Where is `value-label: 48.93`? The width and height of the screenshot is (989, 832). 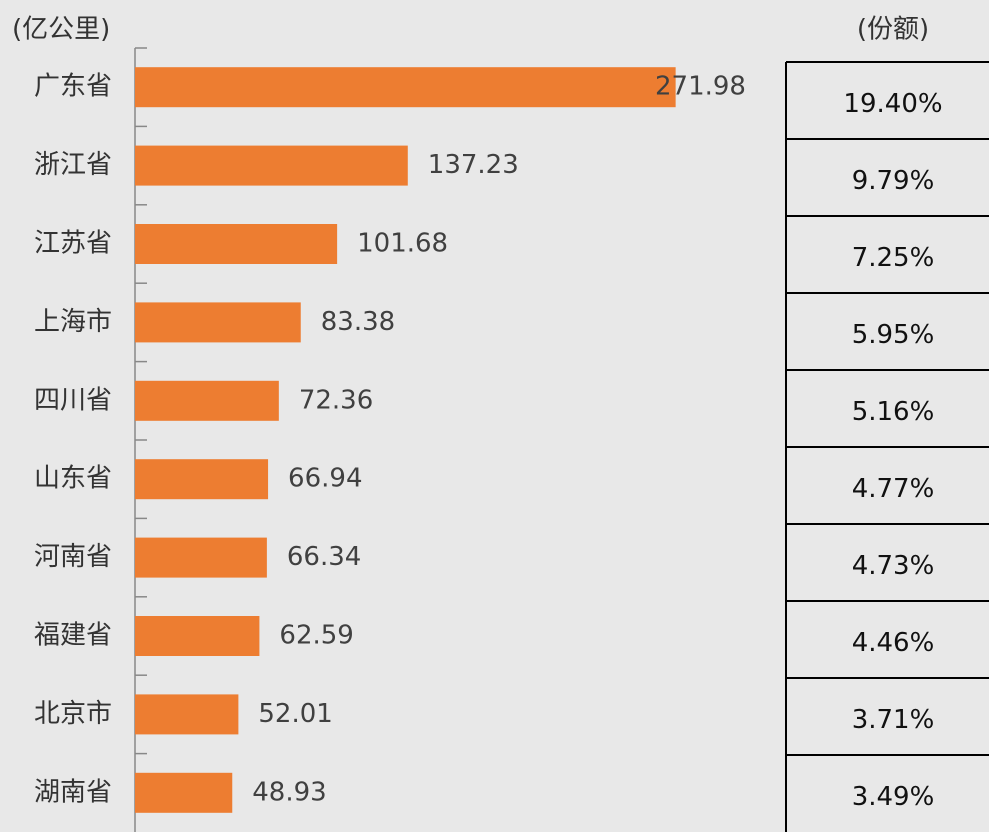 value-label: 48.93 is located at coordinates (289, 792).